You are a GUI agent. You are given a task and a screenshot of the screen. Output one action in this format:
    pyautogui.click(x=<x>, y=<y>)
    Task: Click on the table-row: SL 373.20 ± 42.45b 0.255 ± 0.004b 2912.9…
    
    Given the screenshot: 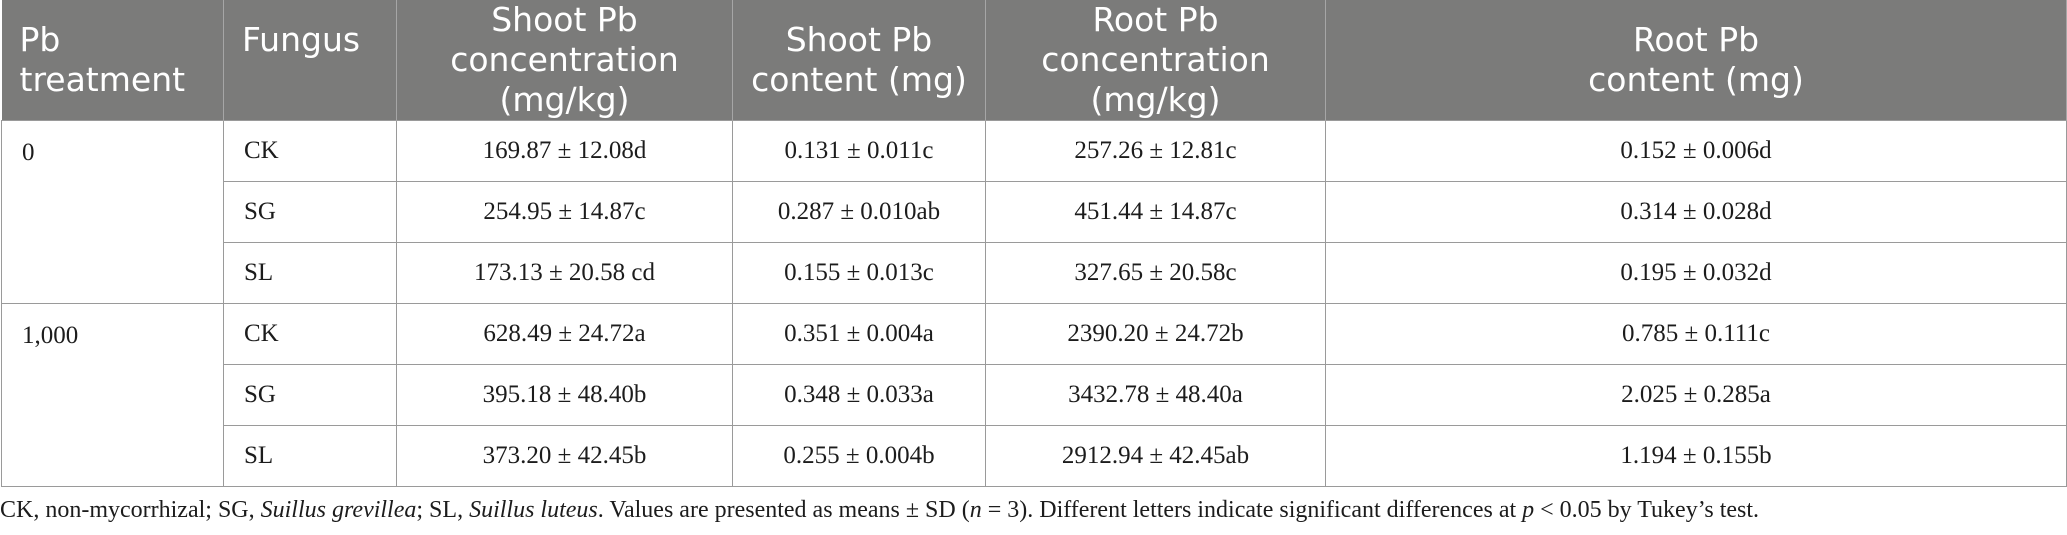 What is the action you would take?
    pyautogui.click(x=1034, y=456)
    